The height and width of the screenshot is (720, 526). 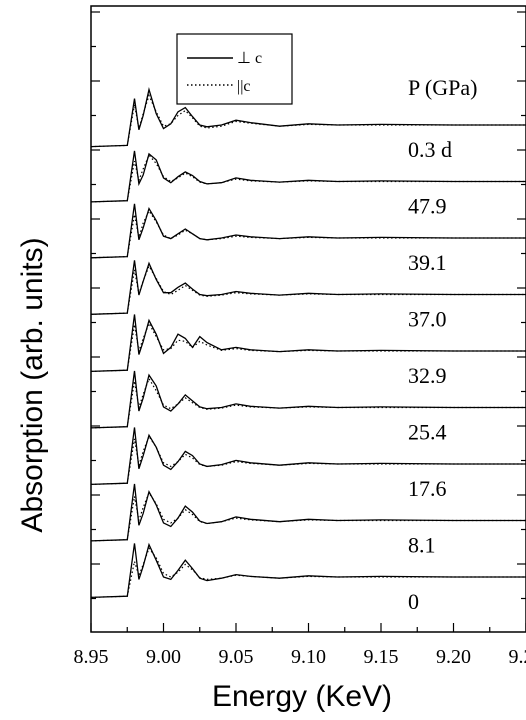 I want to click on x-tick-label: 9.00, so click(x=163, y=657).